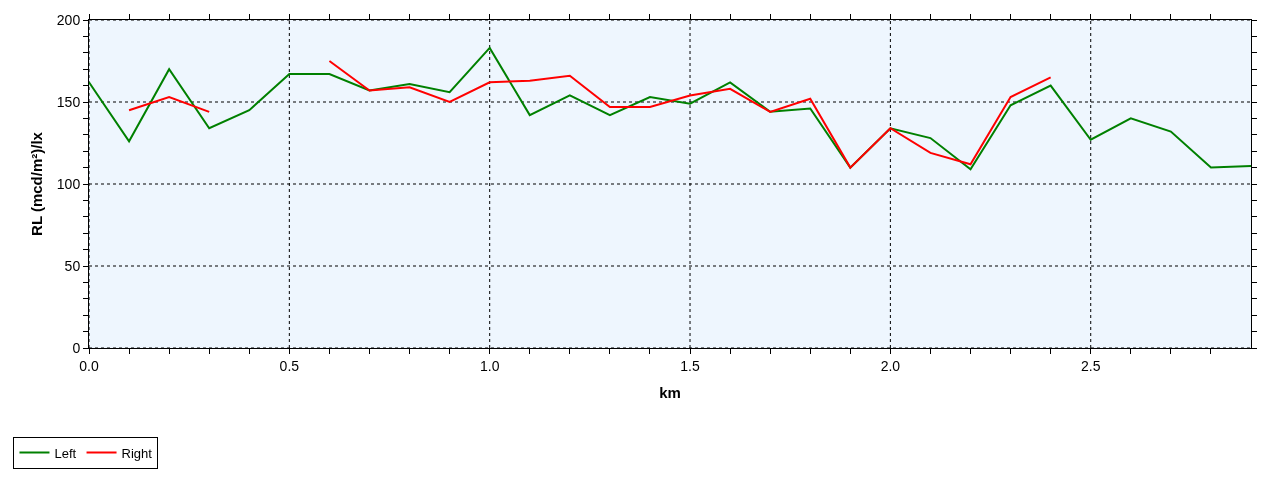 The height and width of the screenshot is (480, 1280). Describe the element at coordinates (289, 365) in the screenshot. I see `x-tick-label: 0.5` at that location.